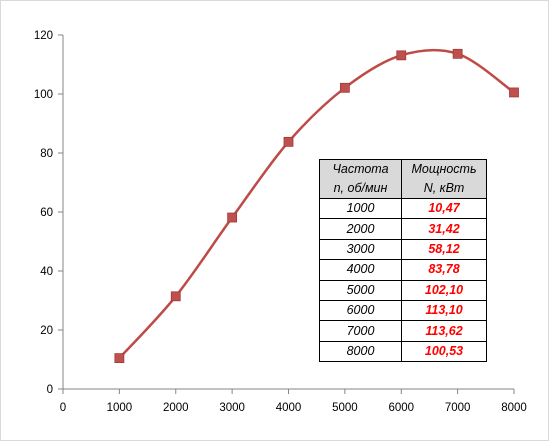  What do you see at coordinates (360, 290) in the screenshot?
I see `speed-cell: 5000` at bounding box center [360, 290].